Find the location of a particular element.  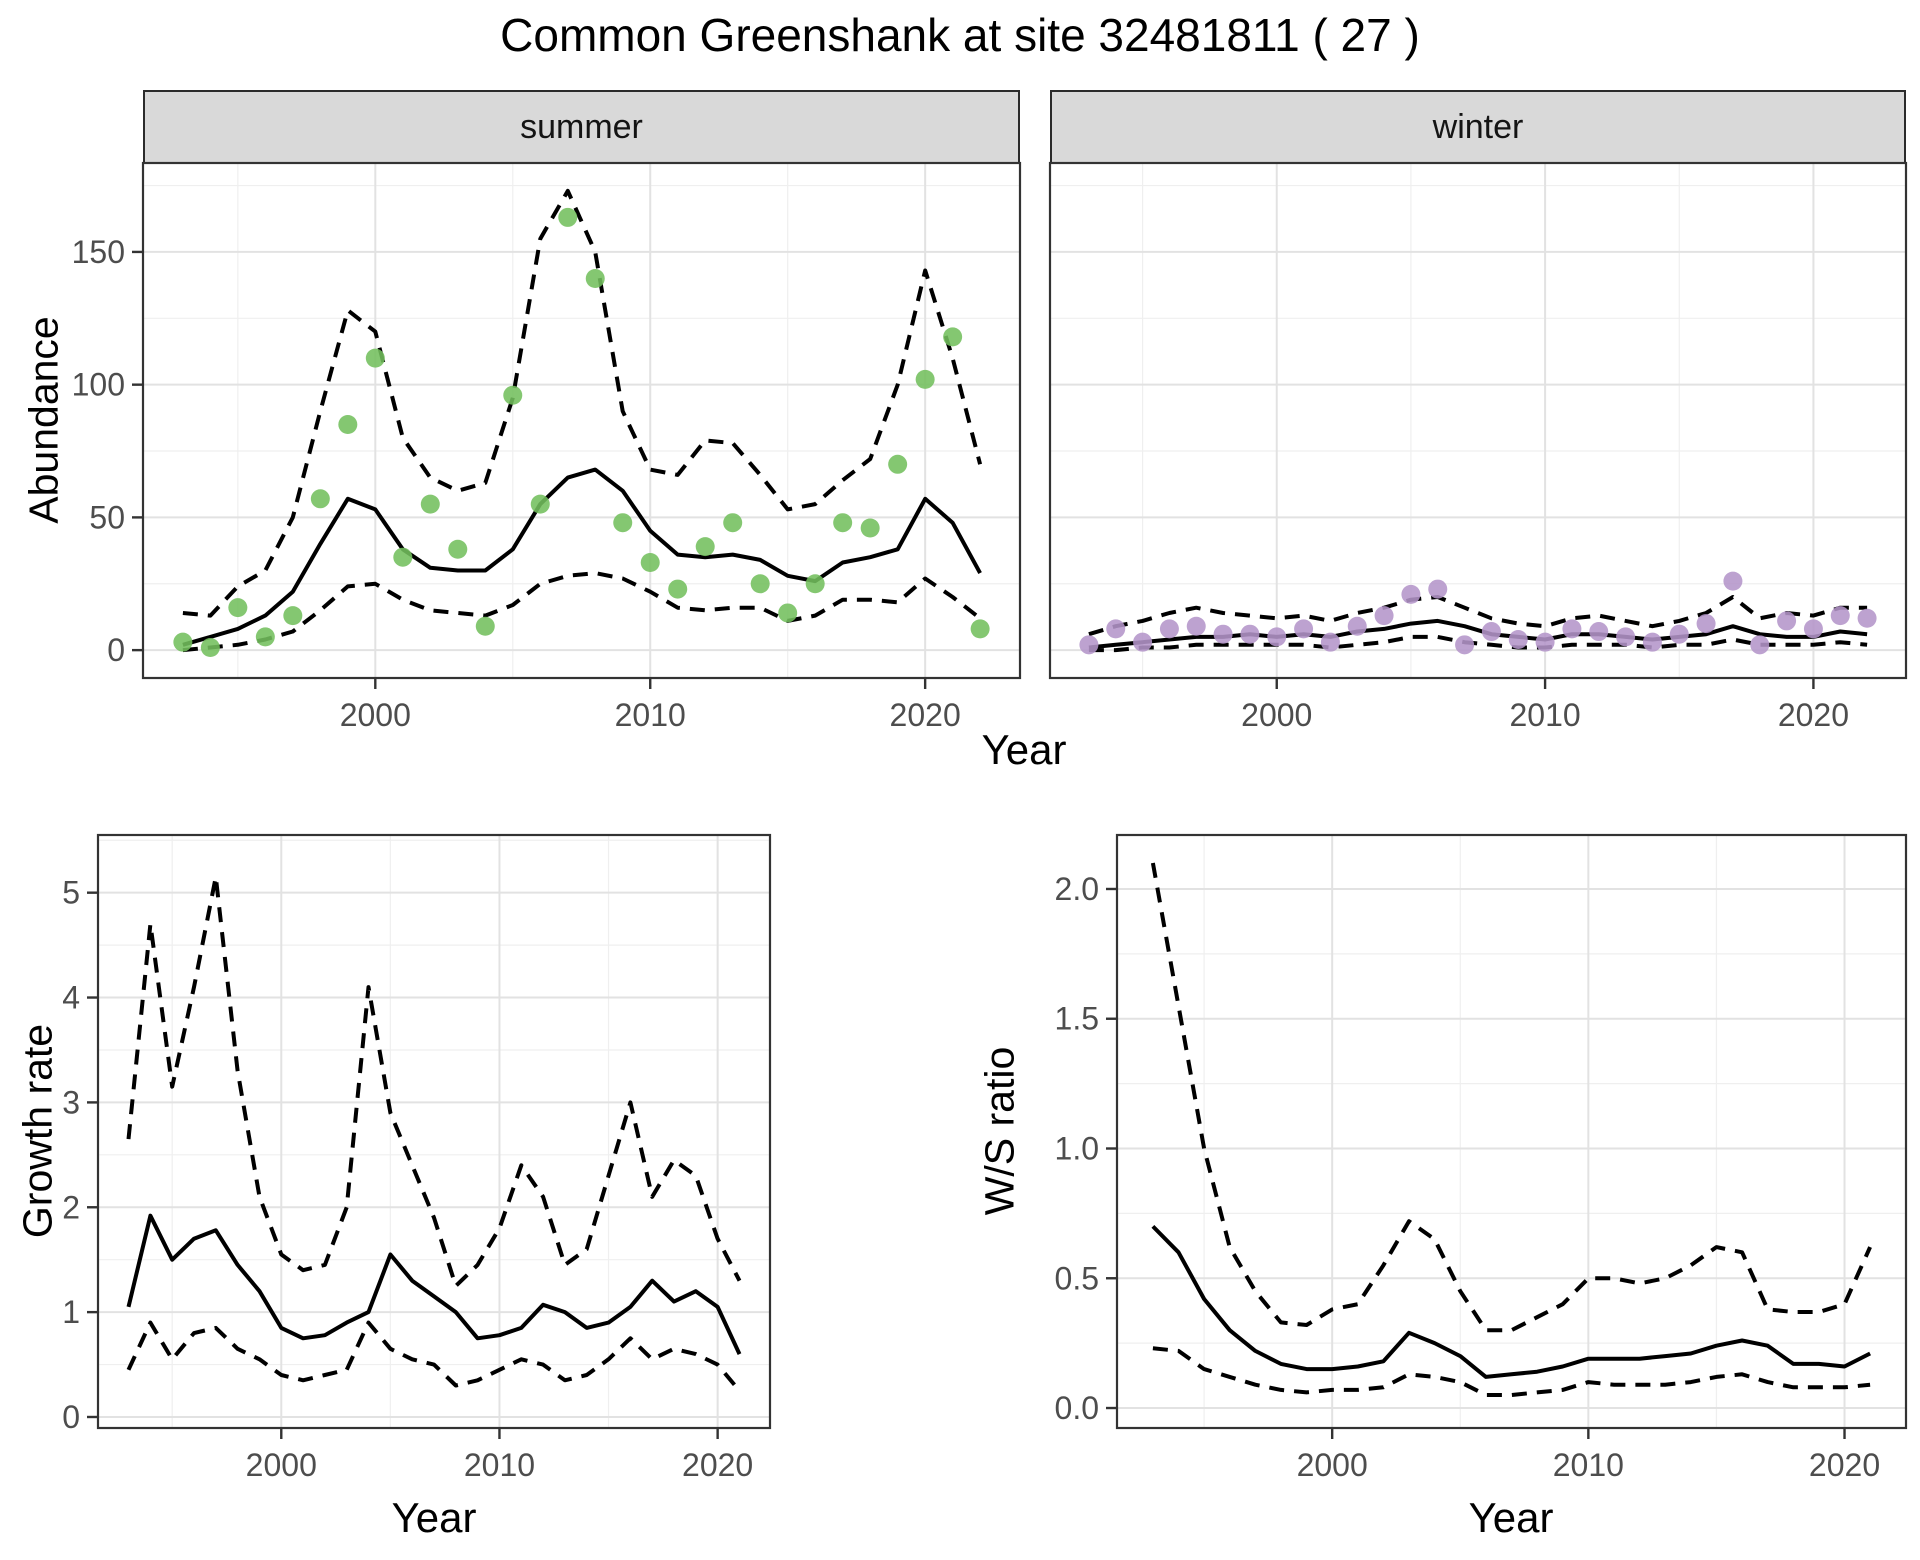

abundance-summer-lower-95ci is located at coordinates (582, 612).